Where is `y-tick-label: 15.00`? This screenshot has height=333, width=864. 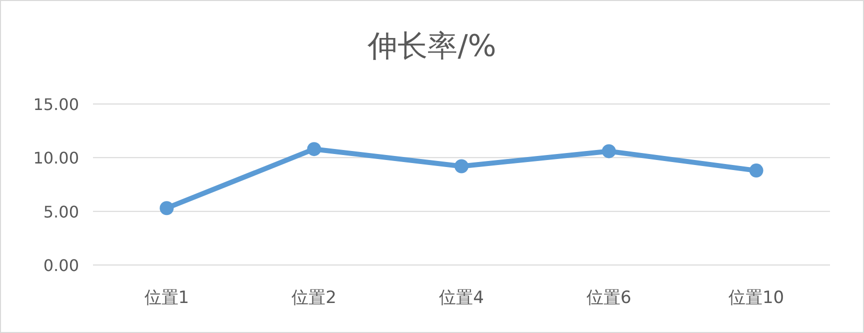 y-tick-label: 15.00 is located at coordinates (56, 104).